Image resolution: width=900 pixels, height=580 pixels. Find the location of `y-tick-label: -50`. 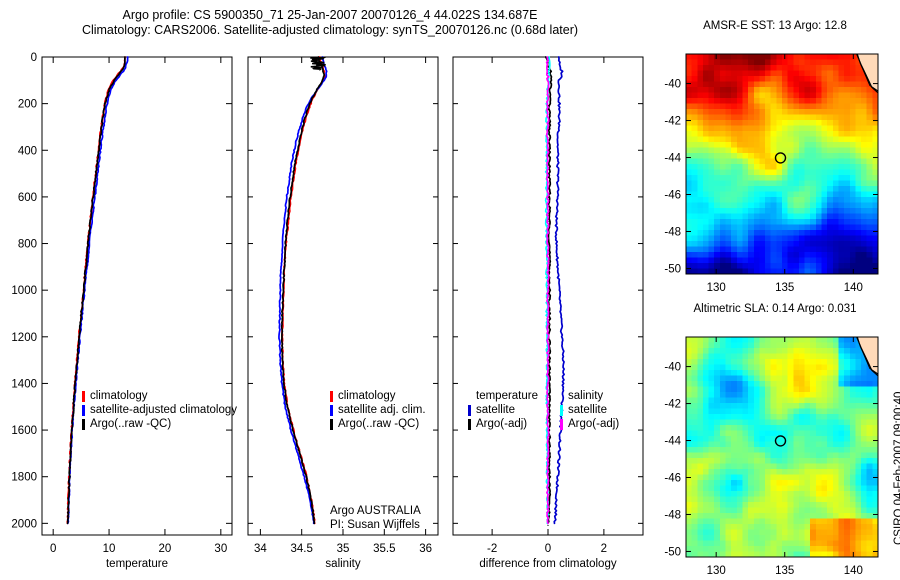

y-tick-label: -50 is located at coordinates (672, 552).